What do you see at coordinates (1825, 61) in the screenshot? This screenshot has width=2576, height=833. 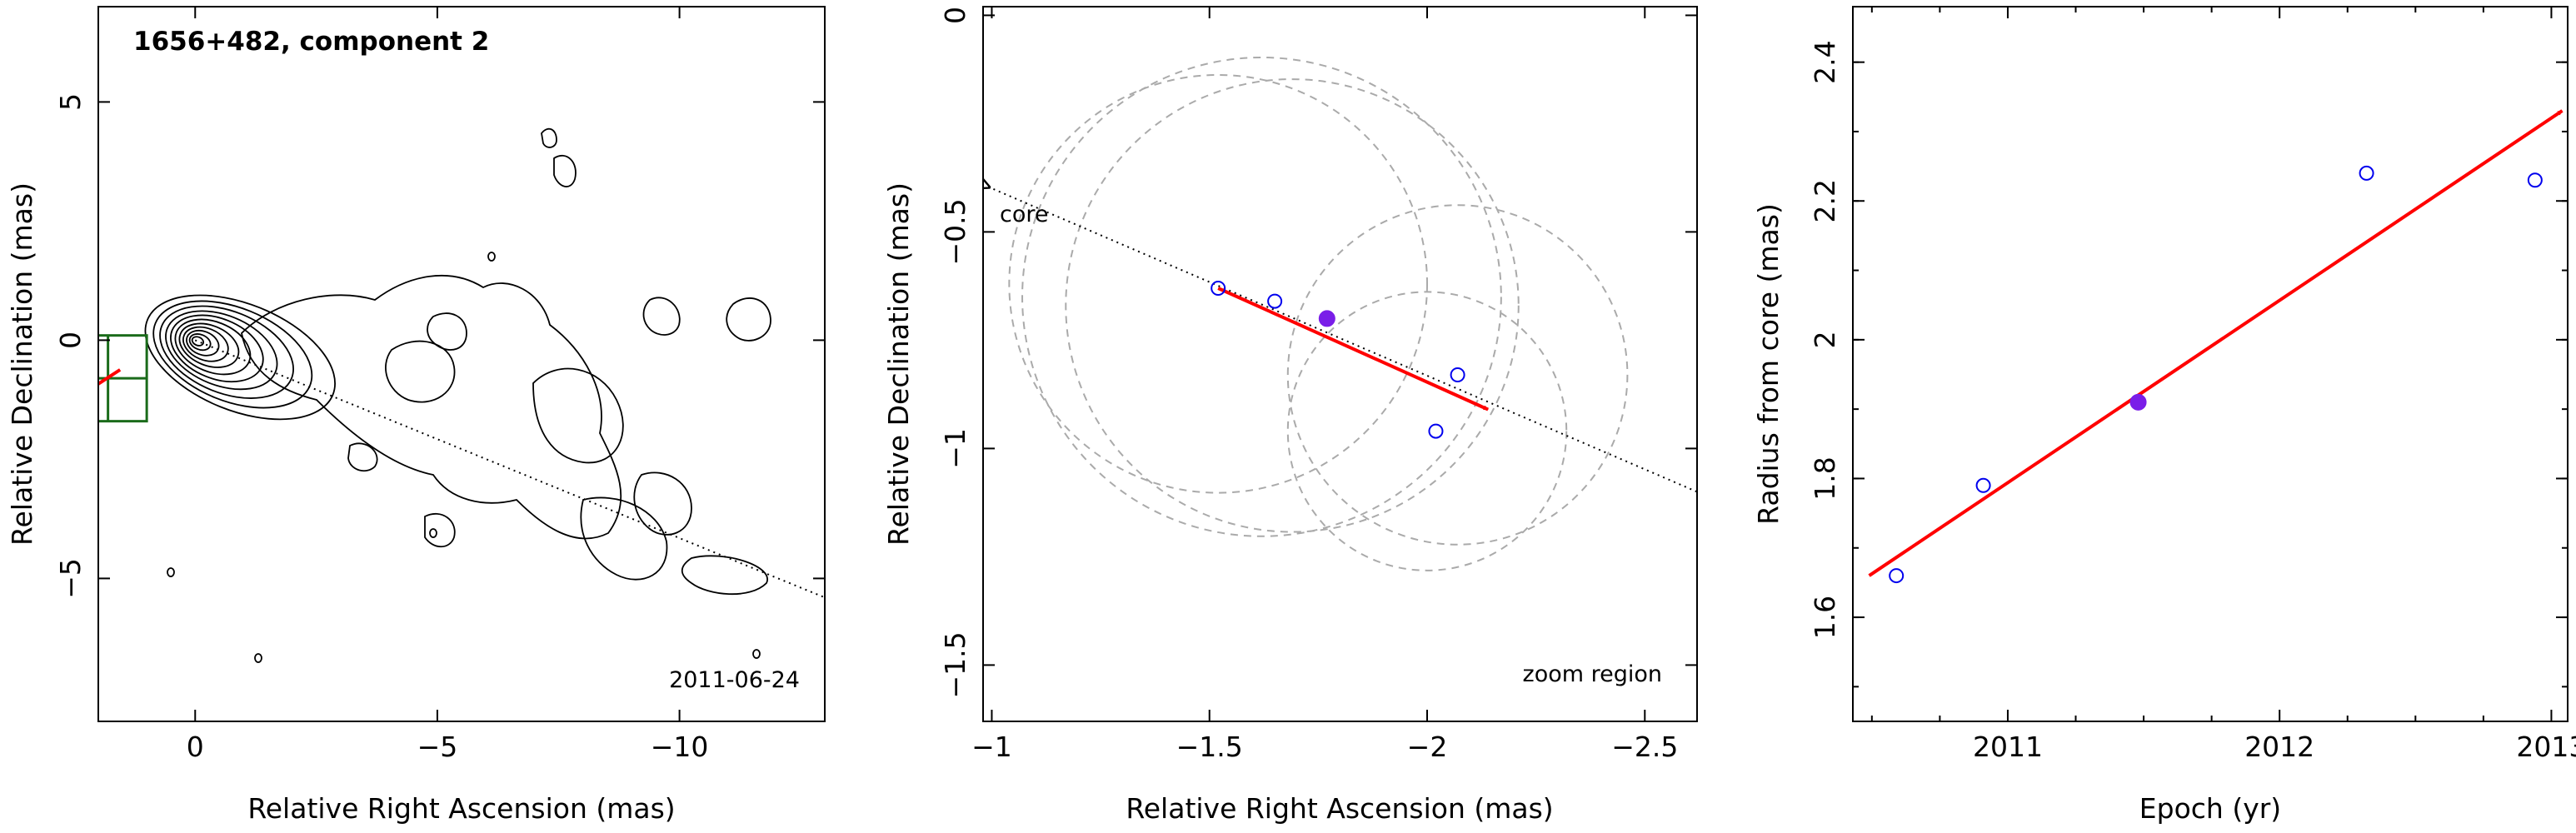 I see `y-tick-label: 2.4` at bounding box center [1825, 61].